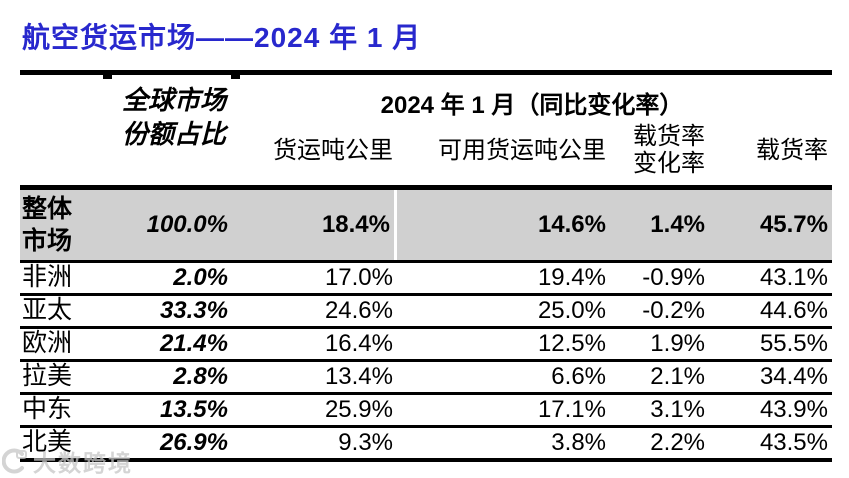 Image resolution: width=849 pixels, height=478 pixels. I want to click on region-name: 亚太, so click(47, 310).